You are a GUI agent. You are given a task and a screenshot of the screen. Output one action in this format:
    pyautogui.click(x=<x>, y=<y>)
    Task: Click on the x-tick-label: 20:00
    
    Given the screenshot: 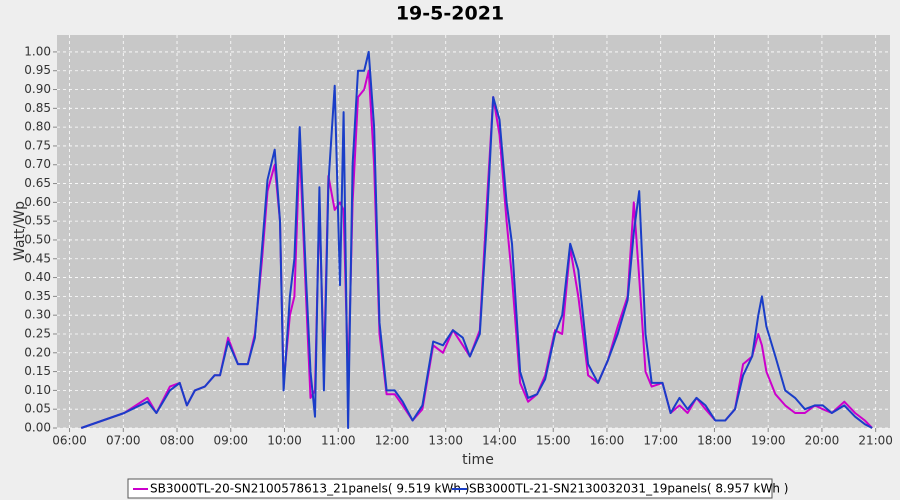 What is the action you would take?
    pyautogui.click(x=822, y=441)
    